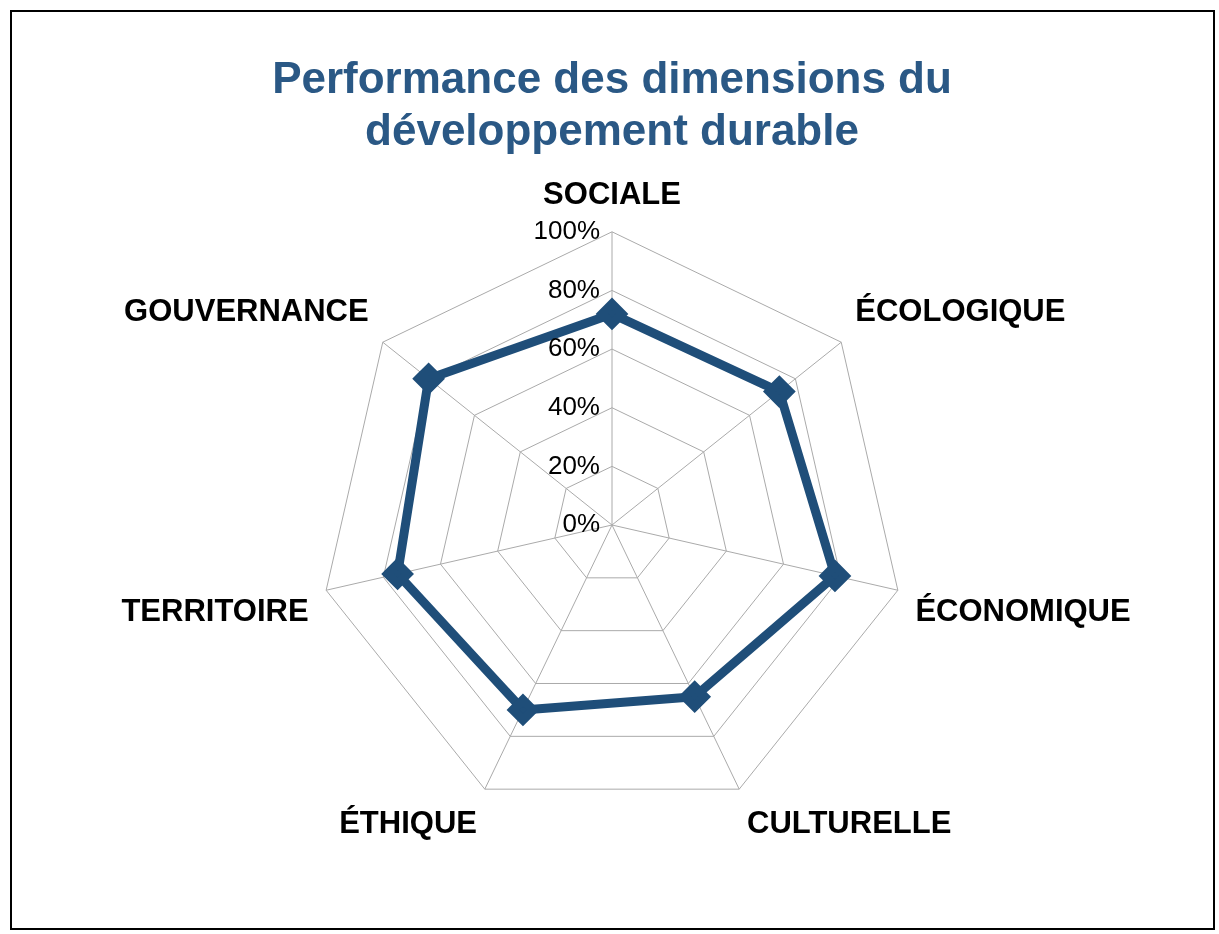 Image resolution: width=1219 pixels, height=934 pixels. I want to click on spoke-label: ÉCOLOGIQUE, so click(960, 310).